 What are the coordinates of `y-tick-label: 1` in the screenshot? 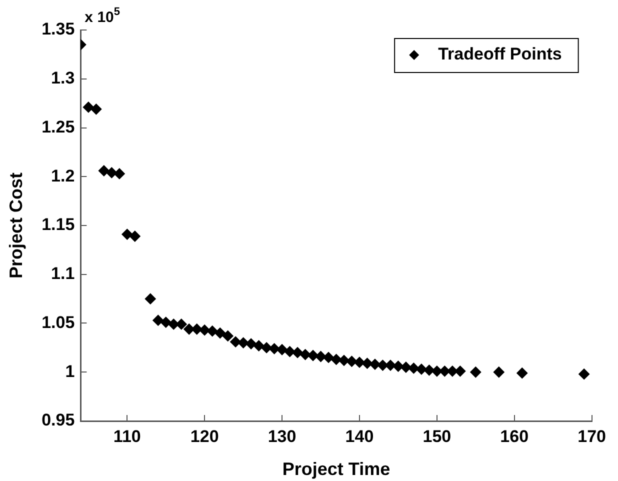 It's located at (70, 371).